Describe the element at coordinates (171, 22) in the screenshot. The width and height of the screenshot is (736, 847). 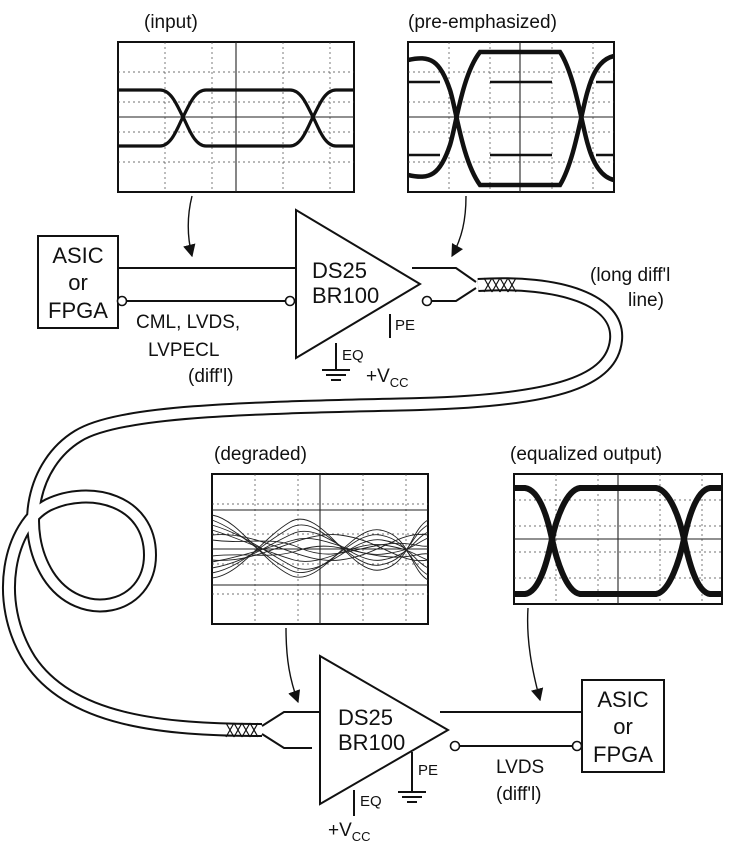
I see `input-scope-label: (input)` at that location.